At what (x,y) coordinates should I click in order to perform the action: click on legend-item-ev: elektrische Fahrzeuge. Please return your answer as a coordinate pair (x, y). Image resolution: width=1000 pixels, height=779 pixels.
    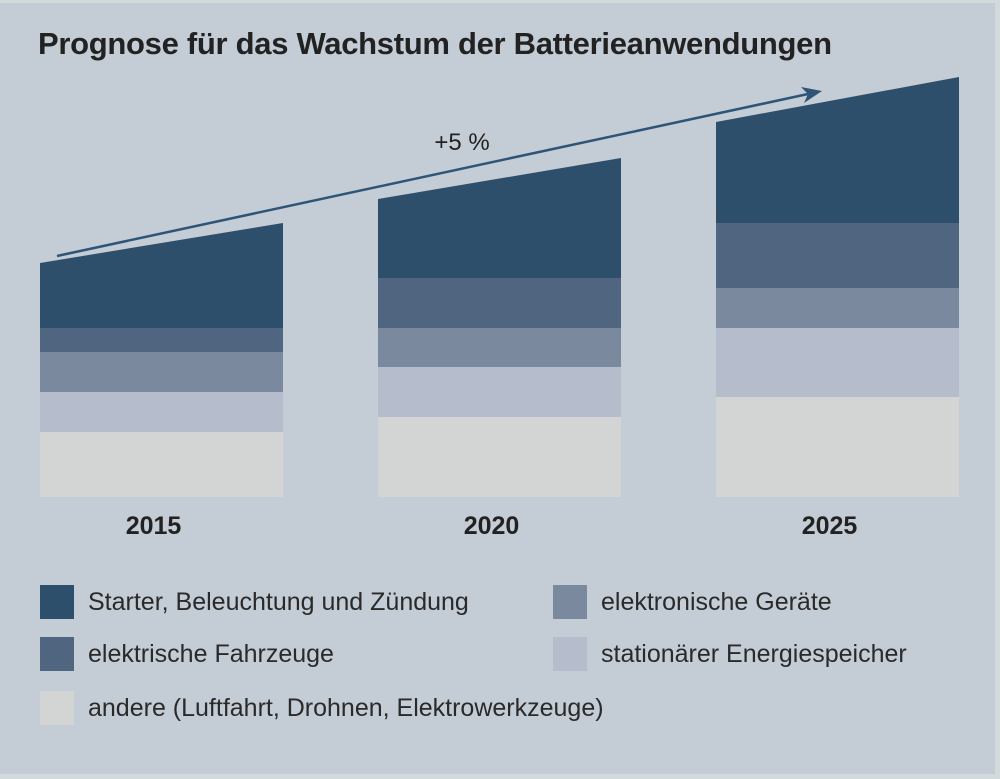
    Looking at the image, I should click on (187, 654).